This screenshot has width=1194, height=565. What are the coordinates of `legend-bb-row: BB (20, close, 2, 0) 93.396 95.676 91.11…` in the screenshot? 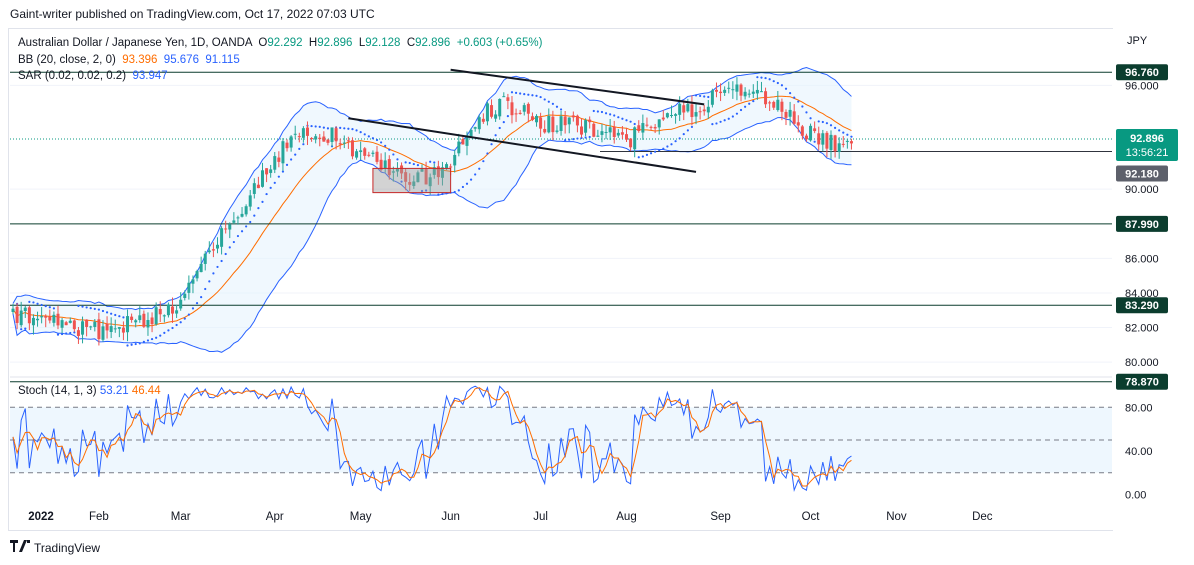 It's located at (280, 60).